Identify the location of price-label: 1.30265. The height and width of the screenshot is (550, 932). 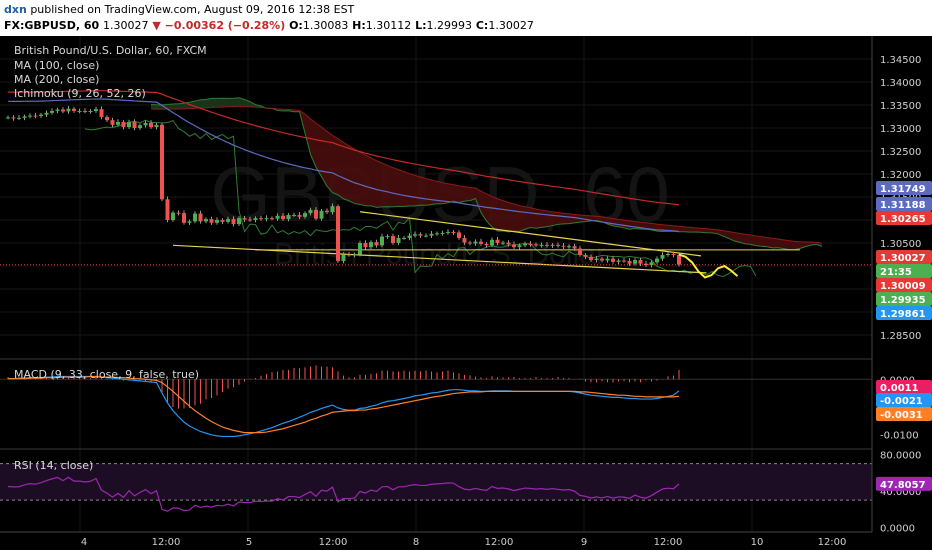
(903, 219).